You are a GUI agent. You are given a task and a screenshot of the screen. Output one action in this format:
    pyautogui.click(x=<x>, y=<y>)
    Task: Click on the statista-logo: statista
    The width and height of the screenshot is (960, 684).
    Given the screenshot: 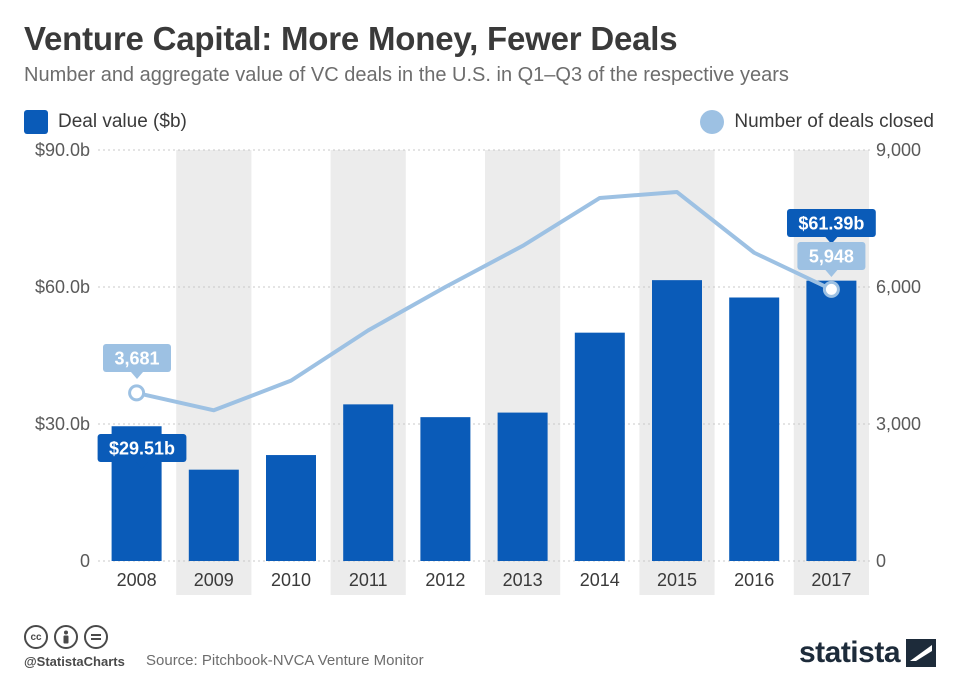 What is the action you would take?
    pyautogui.click(x=867, y=653)
    